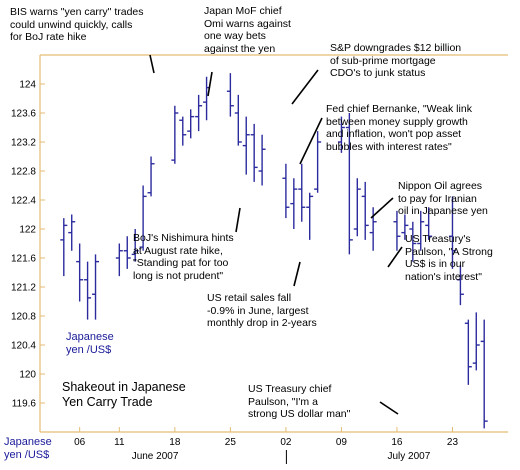 The height and width of the screenshot is (470, 520). Describe the element at coordinates (24, 404) in the screenshot. I see `y-tick-label: 119.6` at that location.